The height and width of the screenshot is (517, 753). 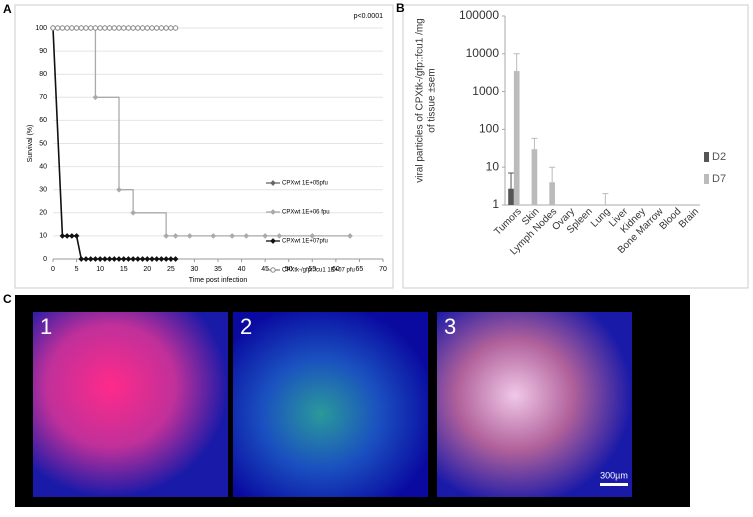 What do you see at coordinates (312, 269) in the screenshot?
I see `x-tick-label: 55` at bounding box center [312, 269].